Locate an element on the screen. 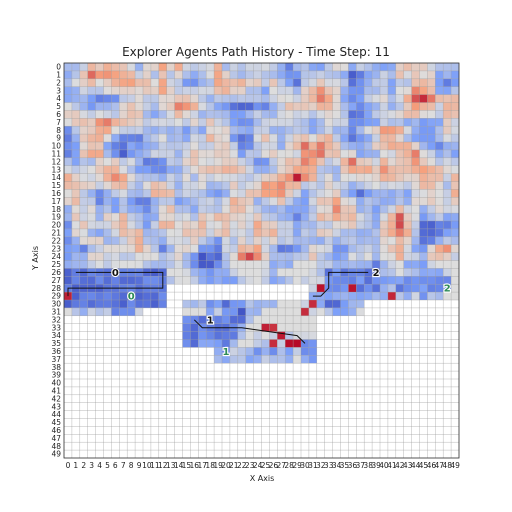  x-tick-label: 24 is located at coordinates (258, 465).